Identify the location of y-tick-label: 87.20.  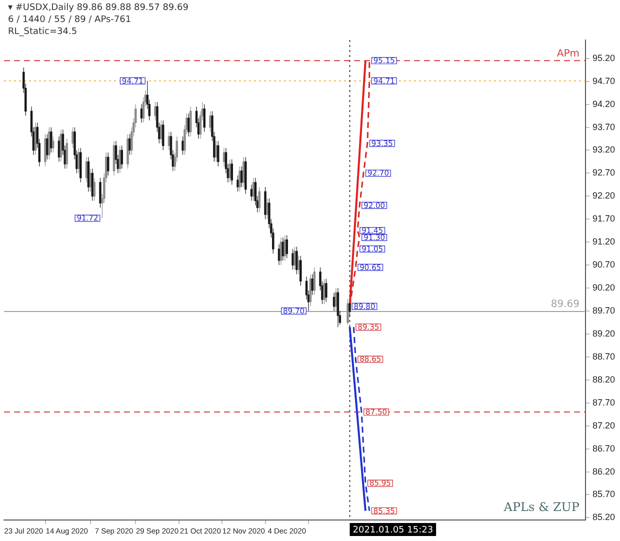
(604, 425).